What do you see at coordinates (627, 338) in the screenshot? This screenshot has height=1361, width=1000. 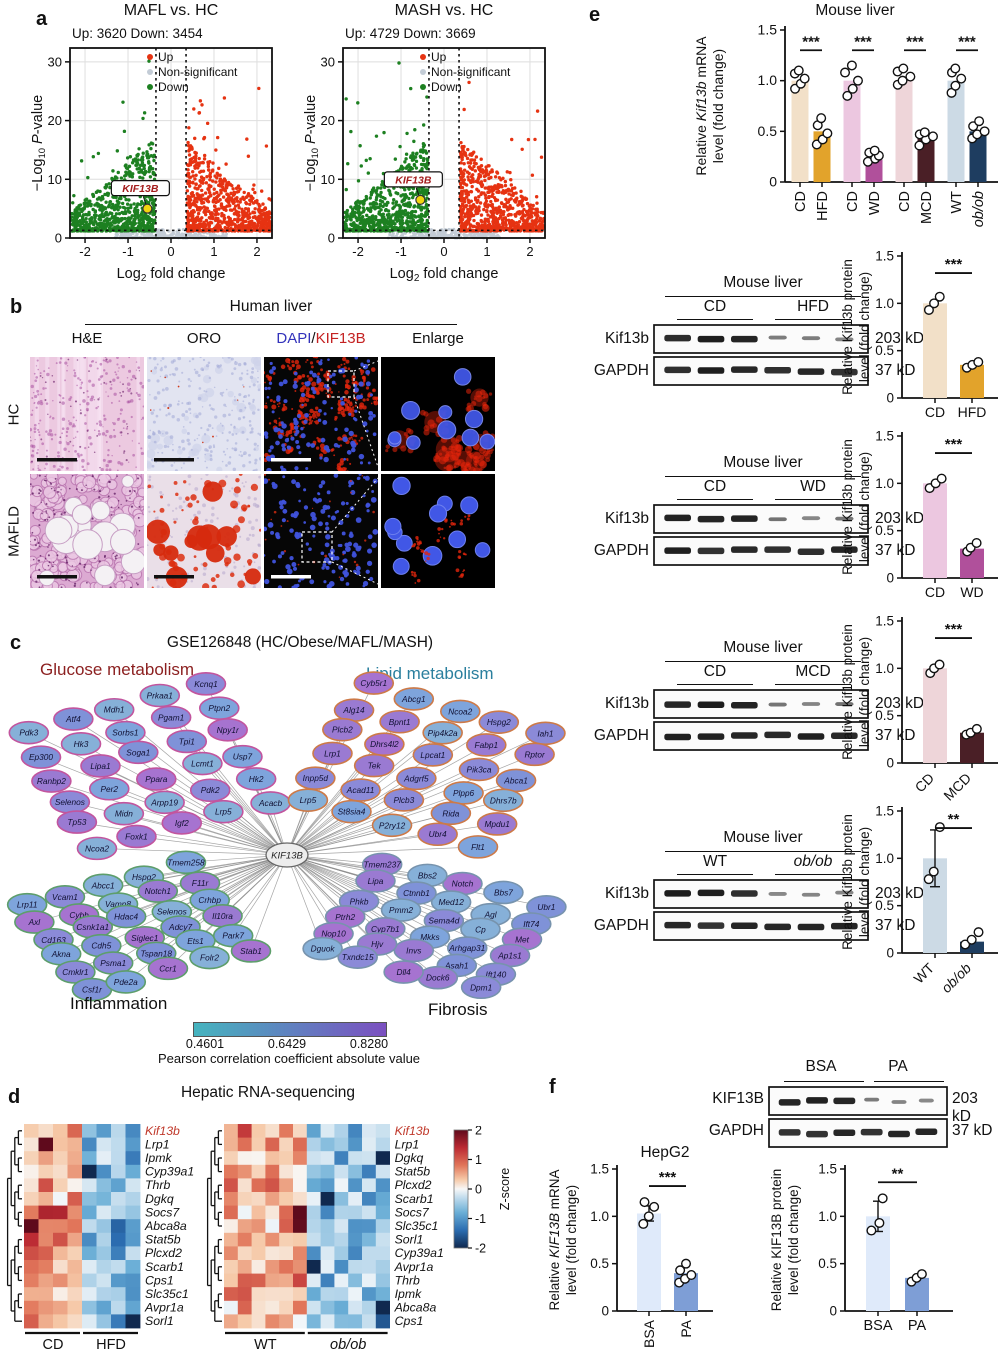 I see `blot-protein-1: Kif13b` at bounding box center [627, 338].